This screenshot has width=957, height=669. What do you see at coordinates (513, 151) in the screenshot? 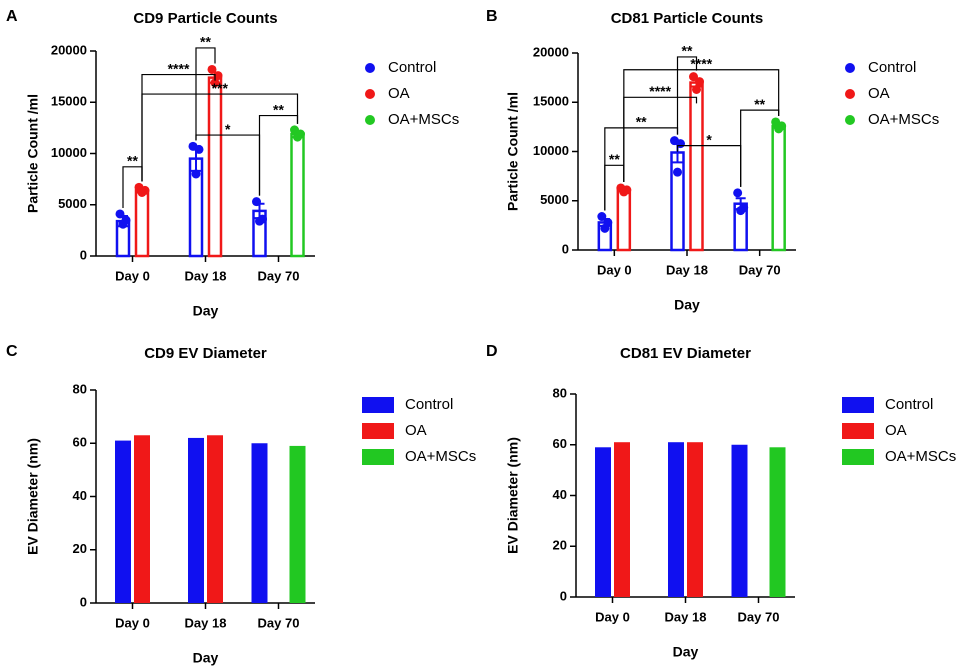
I see `y-axis-label: Particle Count /ml` at bounding box center [513, 151].